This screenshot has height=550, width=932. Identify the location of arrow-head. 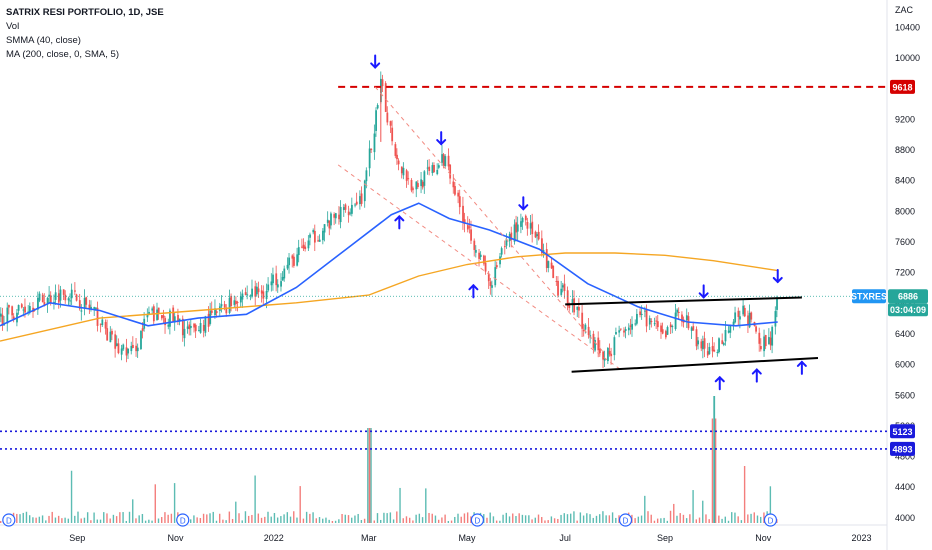
(719, 379).